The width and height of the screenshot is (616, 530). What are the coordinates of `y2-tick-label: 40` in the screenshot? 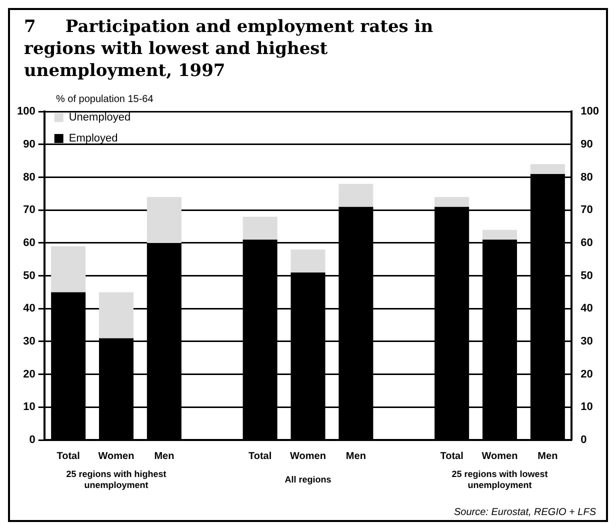 It's located at (586, 308).